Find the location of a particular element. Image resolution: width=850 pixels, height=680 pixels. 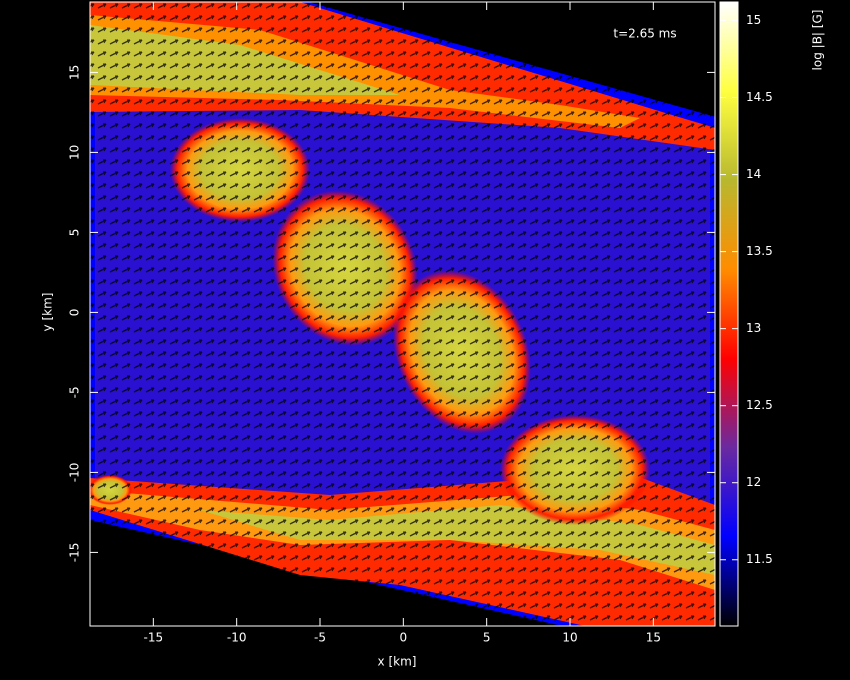

x-tick-label: 0 is located at coordinates (404, 638).